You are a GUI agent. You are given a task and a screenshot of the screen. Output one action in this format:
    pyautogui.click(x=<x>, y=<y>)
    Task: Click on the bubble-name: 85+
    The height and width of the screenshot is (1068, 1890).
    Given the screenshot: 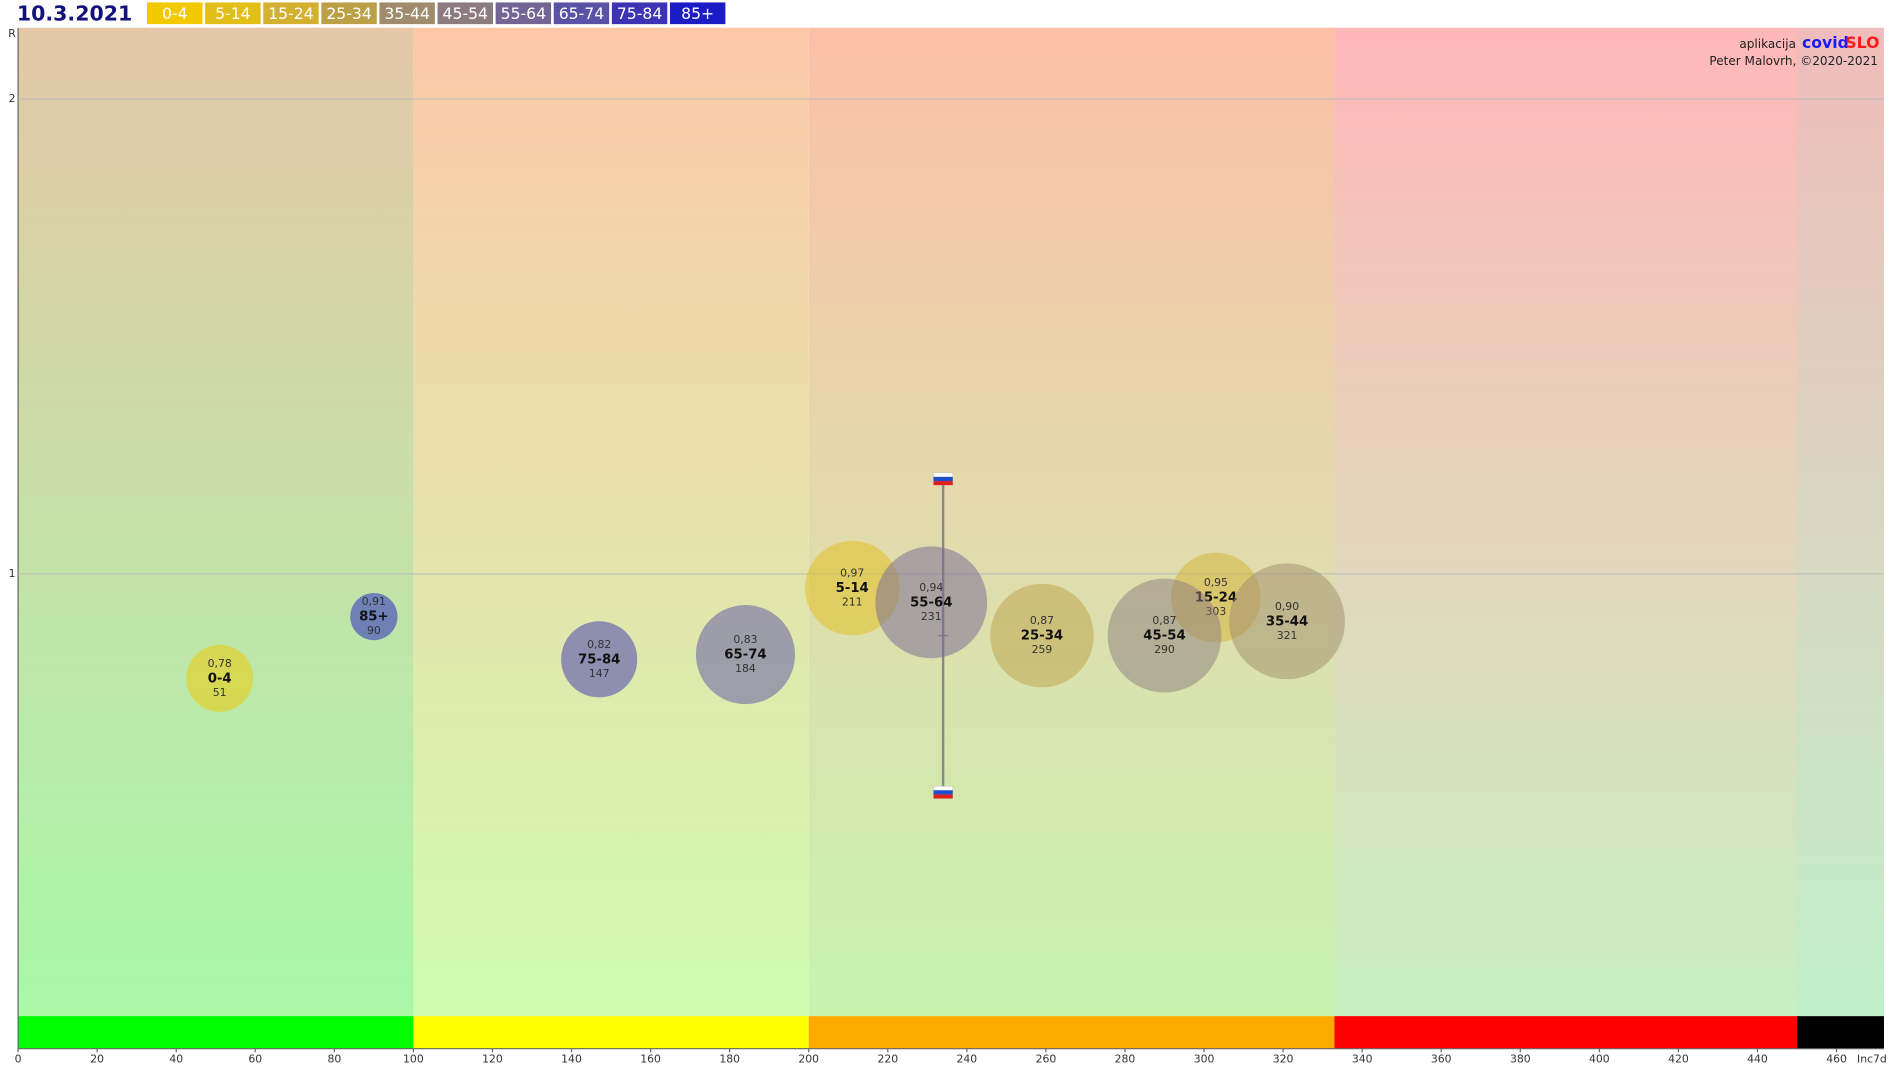 What is the action you would take?
    pyautogui.click(x=374, y=617)
    